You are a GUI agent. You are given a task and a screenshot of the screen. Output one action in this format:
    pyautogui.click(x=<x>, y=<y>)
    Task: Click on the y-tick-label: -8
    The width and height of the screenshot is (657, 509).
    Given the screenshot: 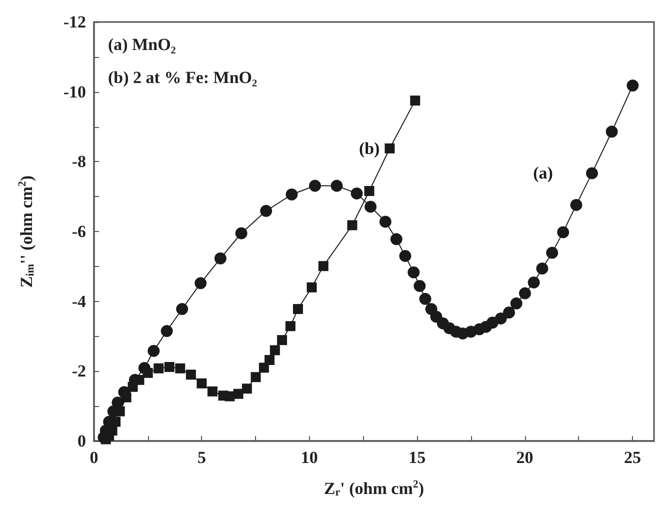 What is the action you would take?
    pyautogui.click(x=79, y=162)
    